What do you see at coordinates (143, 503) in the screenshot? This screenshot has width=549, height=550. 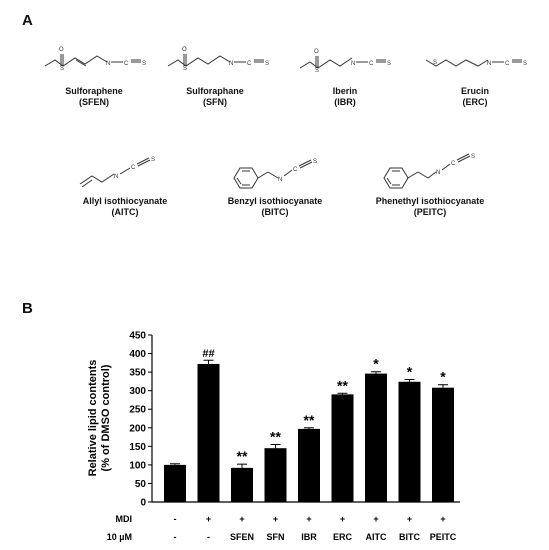 I see `y-tick-label: 0` at bounding box center [143, 503].